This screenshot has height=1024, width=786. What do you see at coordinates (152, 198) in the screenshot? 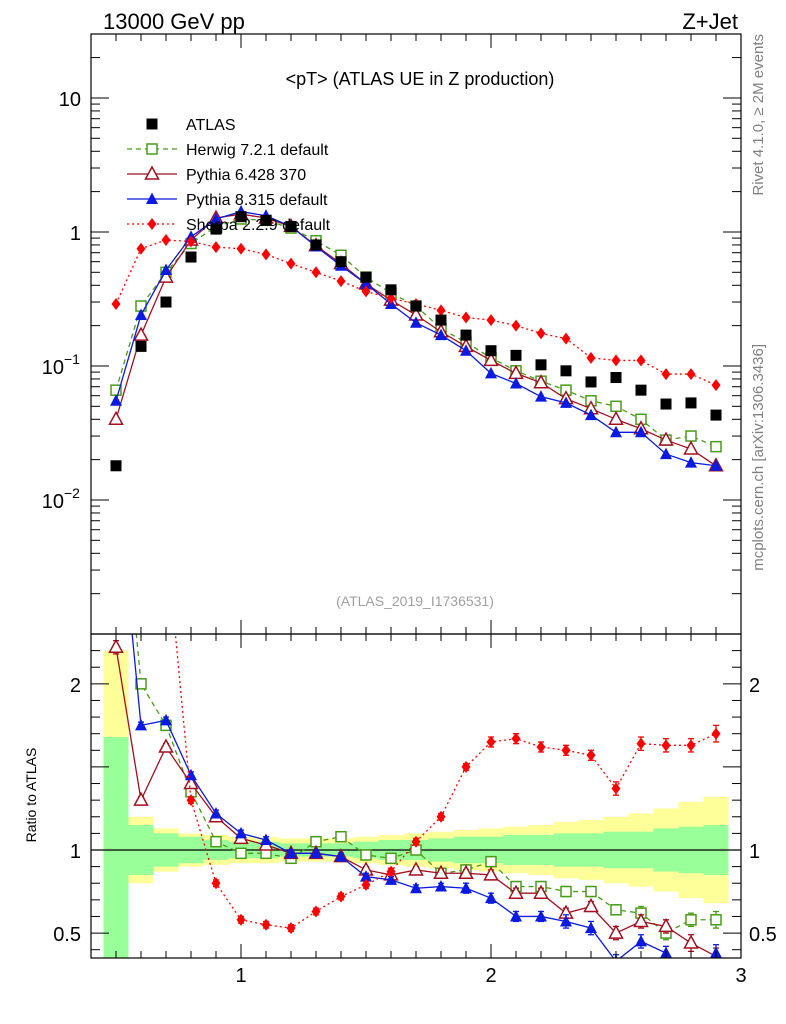
I see `legend-pythia-8-315-default-marker` at bounding box center [152, 198].